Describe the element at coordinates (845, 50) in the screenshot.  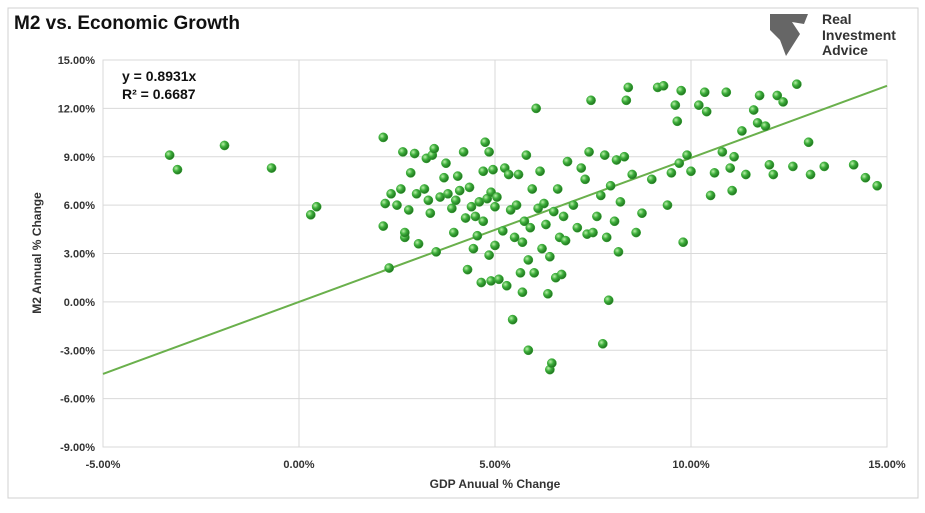
I see `logo-text: Advice` at that location.